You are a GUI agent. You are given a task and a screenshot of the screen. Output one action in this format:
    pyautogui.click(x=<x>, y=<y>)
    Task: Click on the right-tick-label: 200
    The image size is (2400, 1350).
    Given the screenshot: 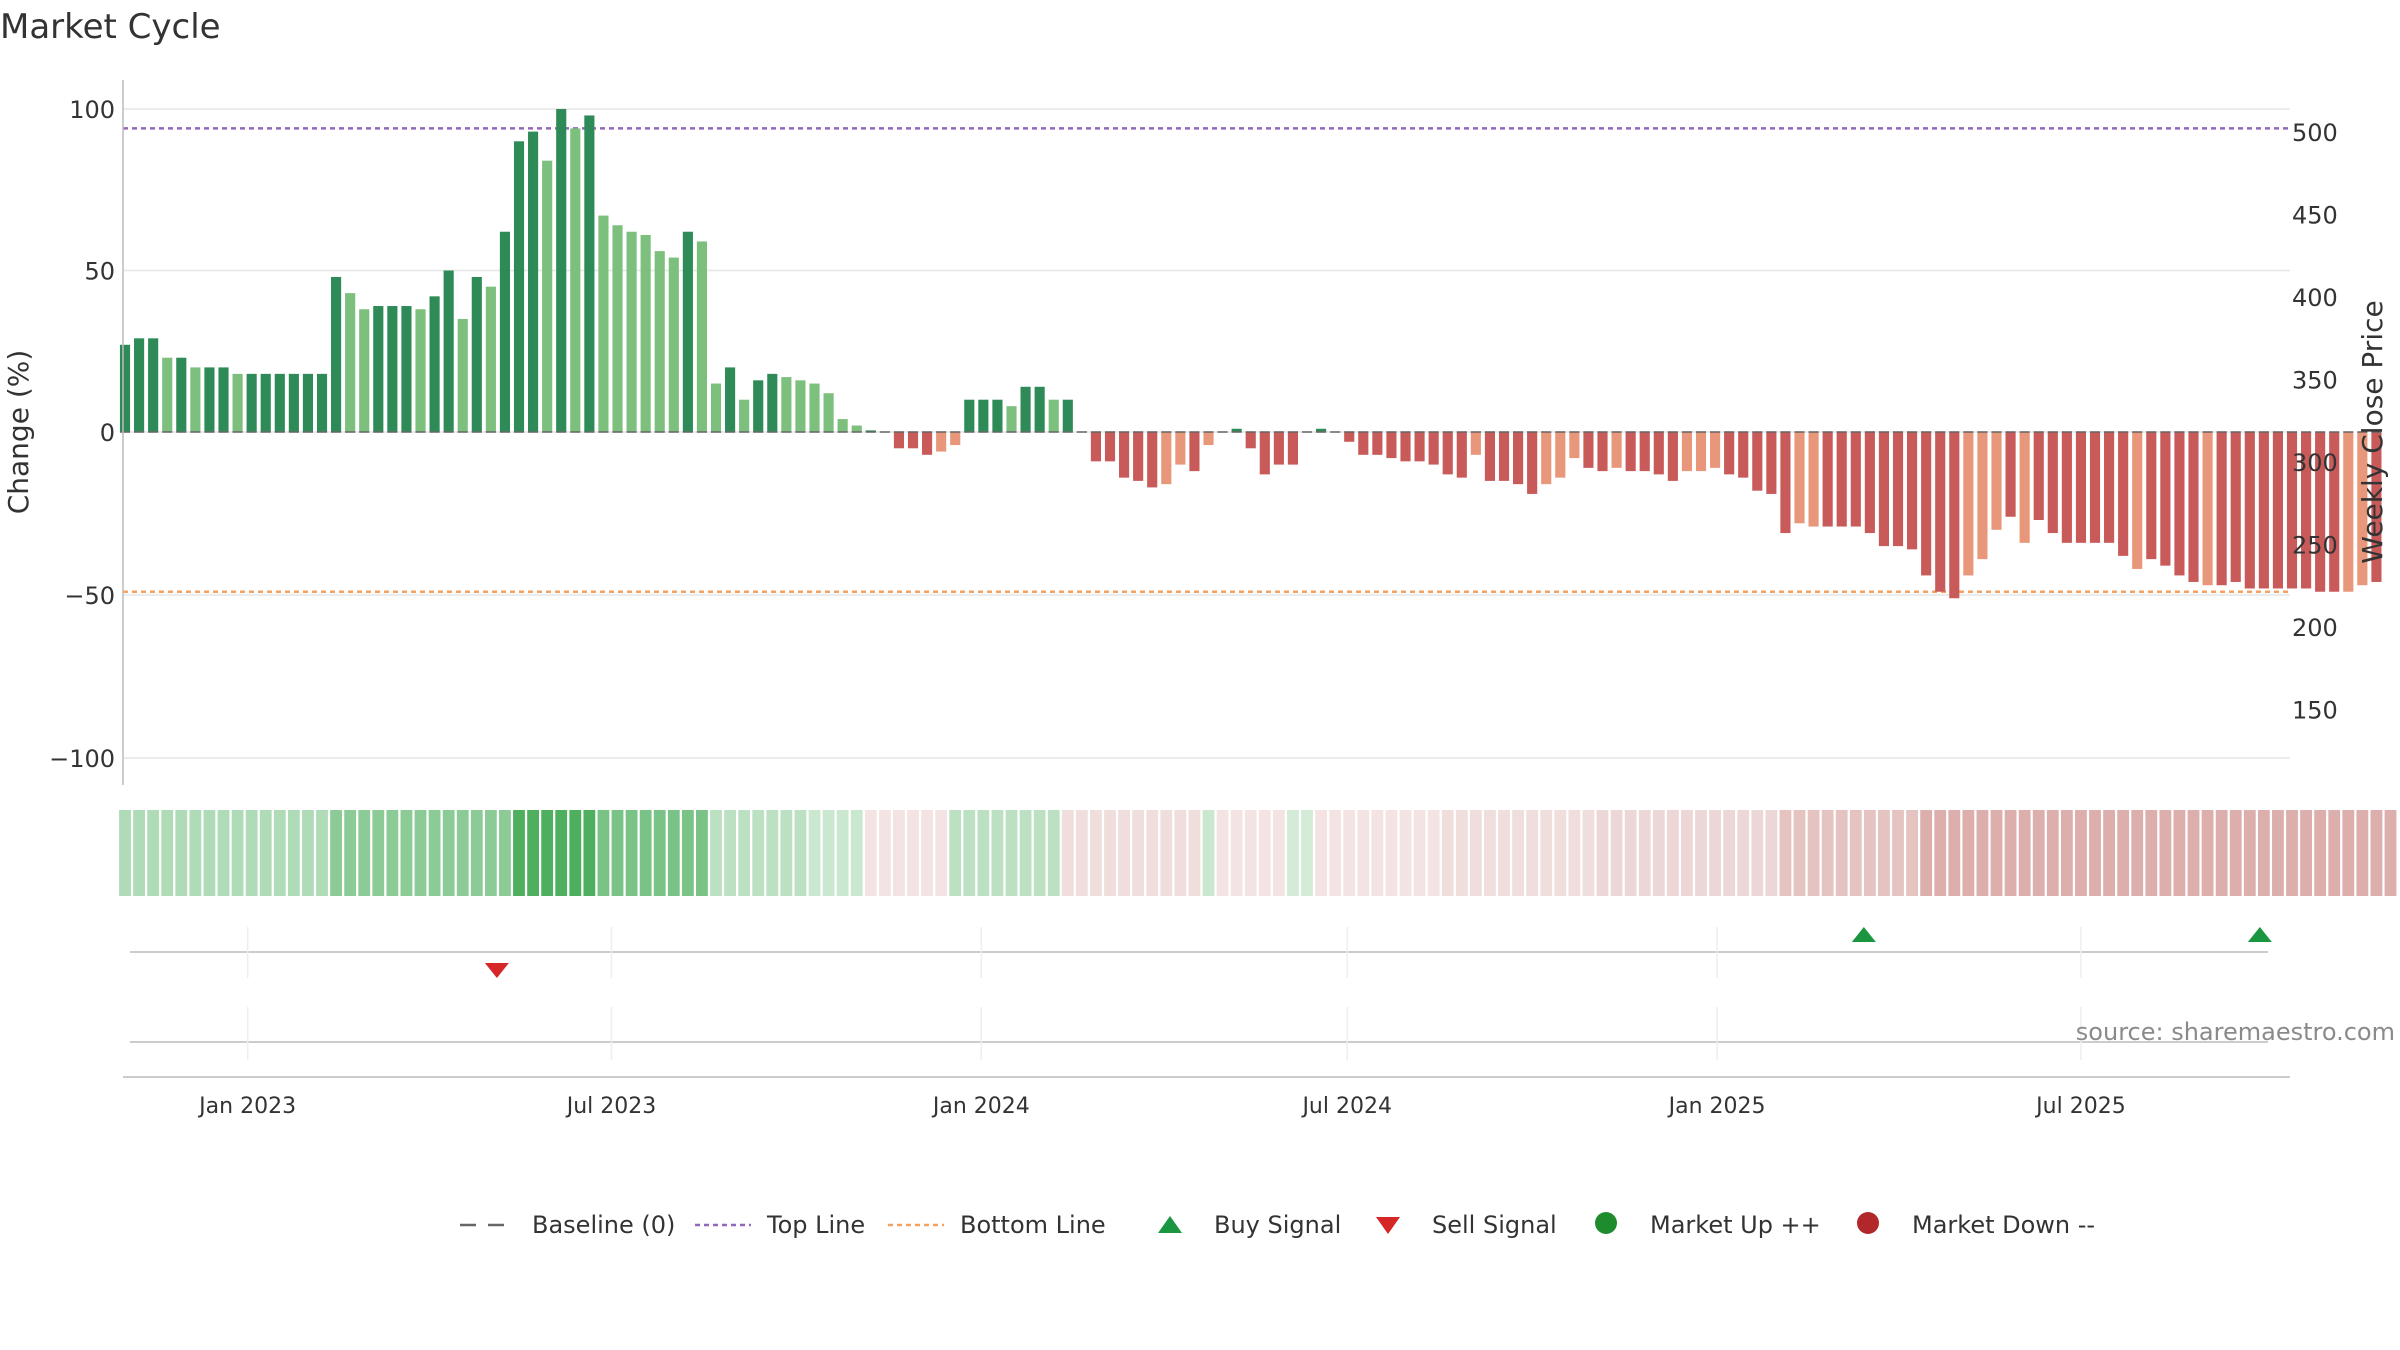 What is the action you would take?
    pyautogui.click(x=2315, y=628)
    